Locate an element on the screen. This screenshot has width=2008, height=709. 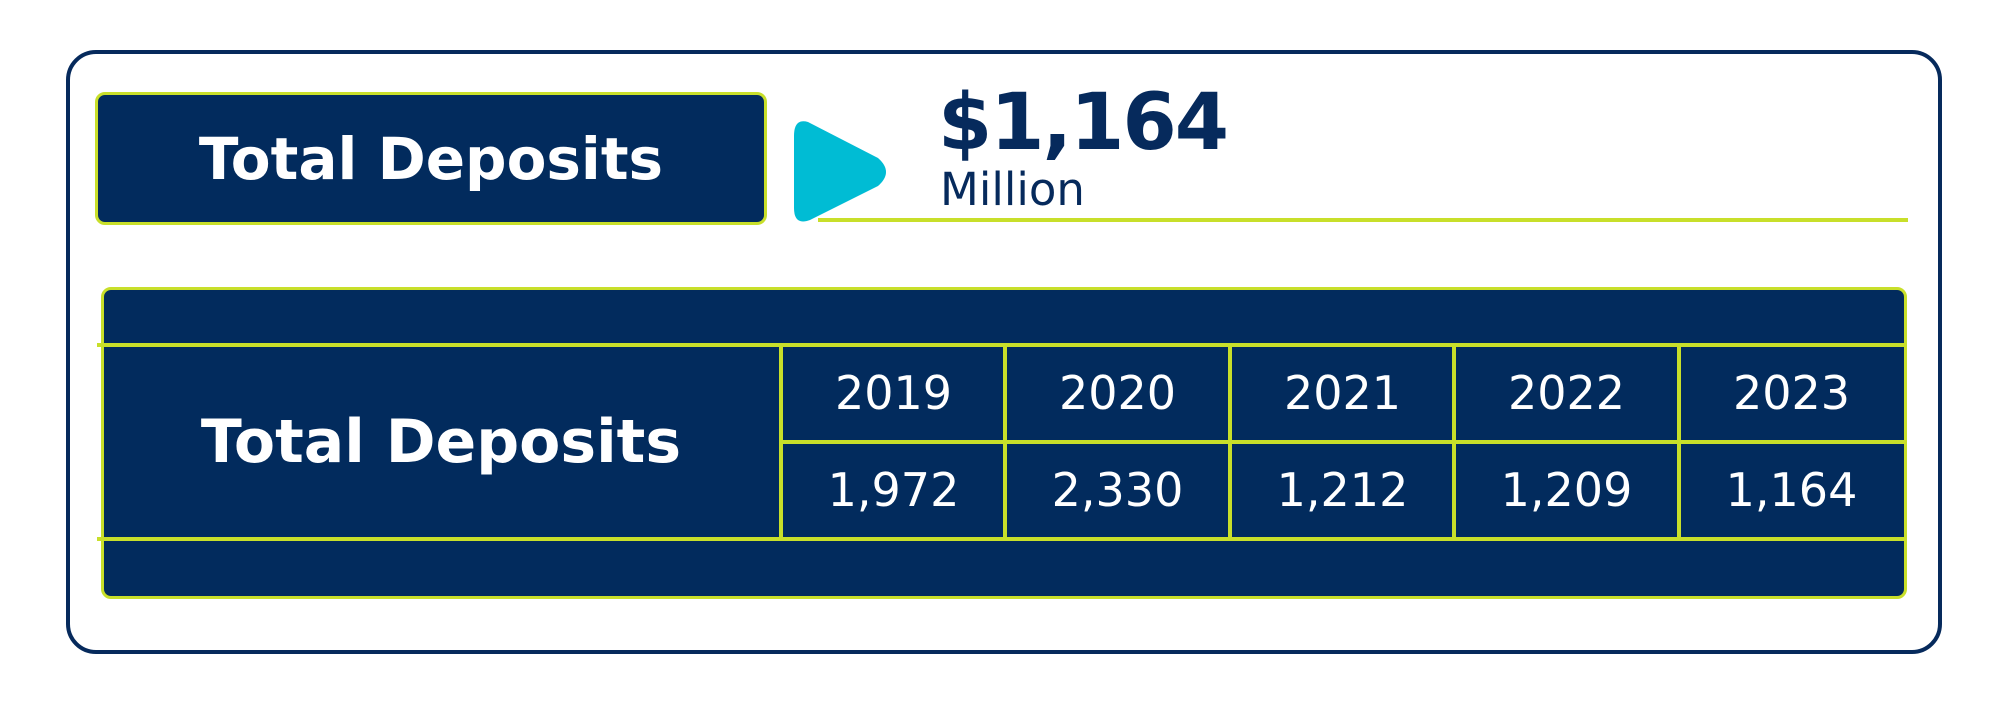
value-2019: 1,972 is located at coordinates (893, 490).